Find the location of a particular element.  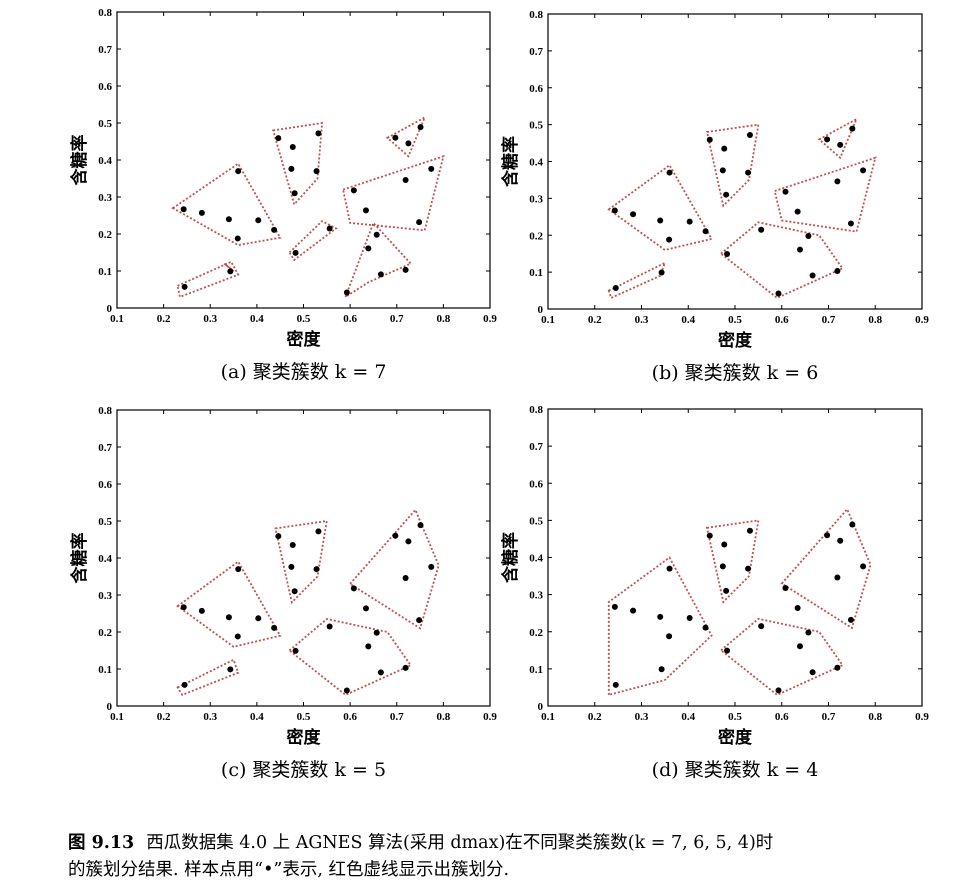

caption-line-2: 的簇划分结果. 样本点用“•”表示, 红色虚线显示出簇划分. is located at coordinates (289, 870).